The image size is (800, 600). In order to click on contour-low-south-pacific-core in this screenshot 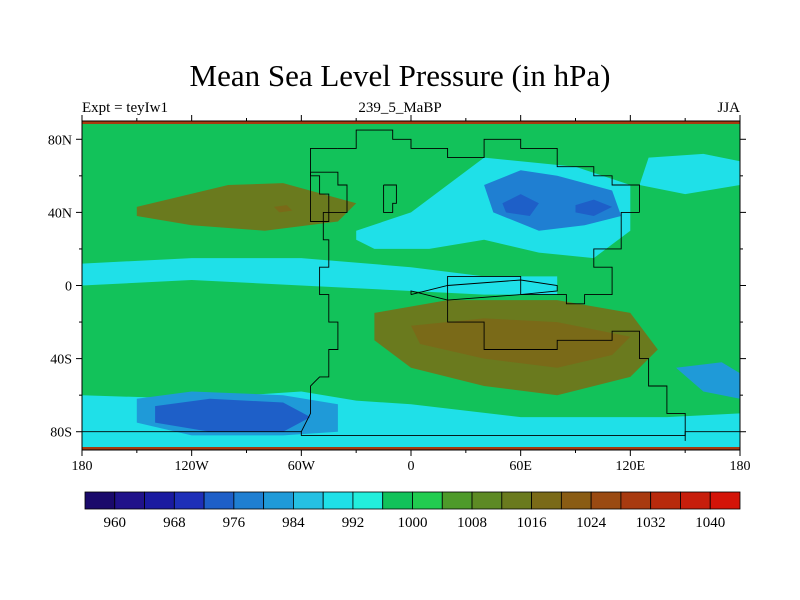, I will do `click(233, 415)`.